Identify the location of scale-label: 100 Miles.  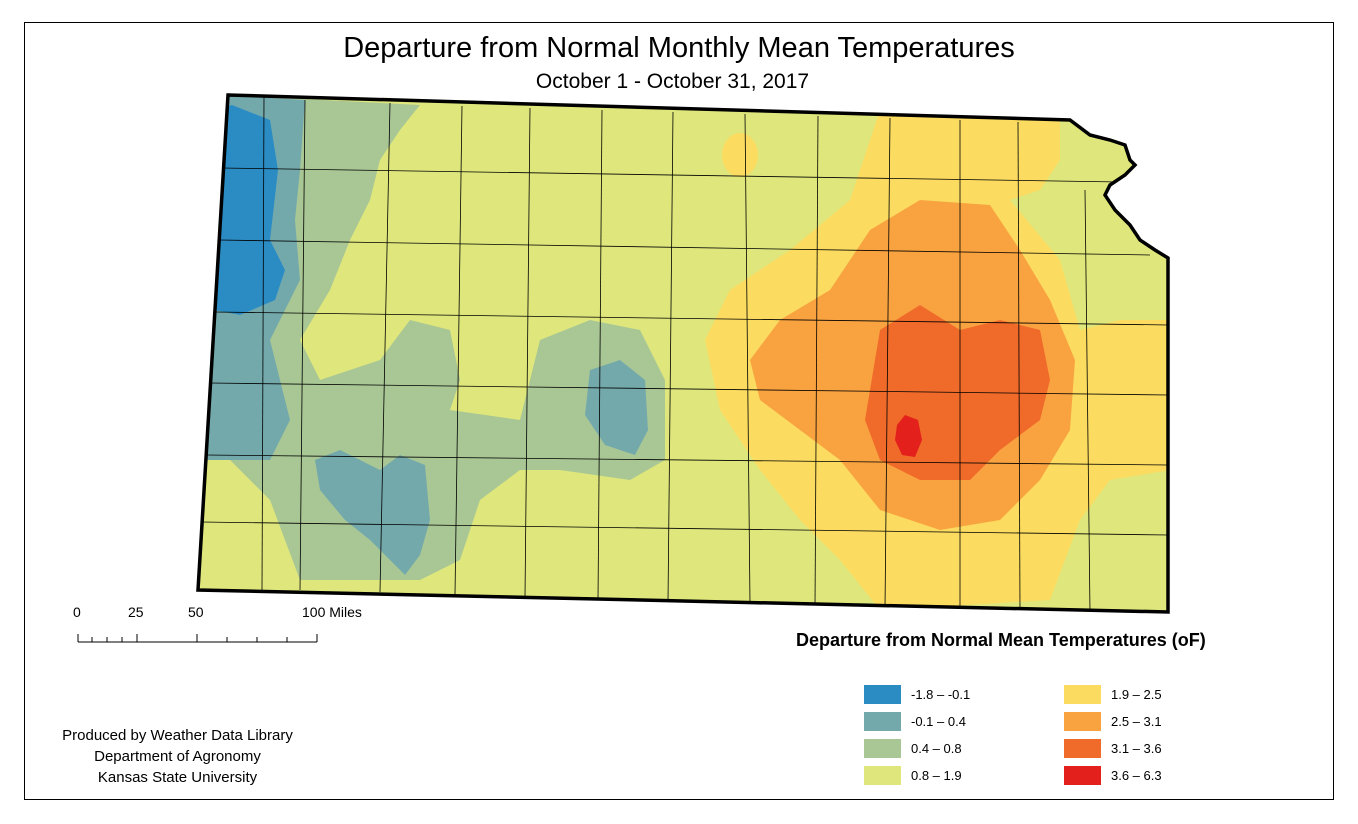
(332, 612).